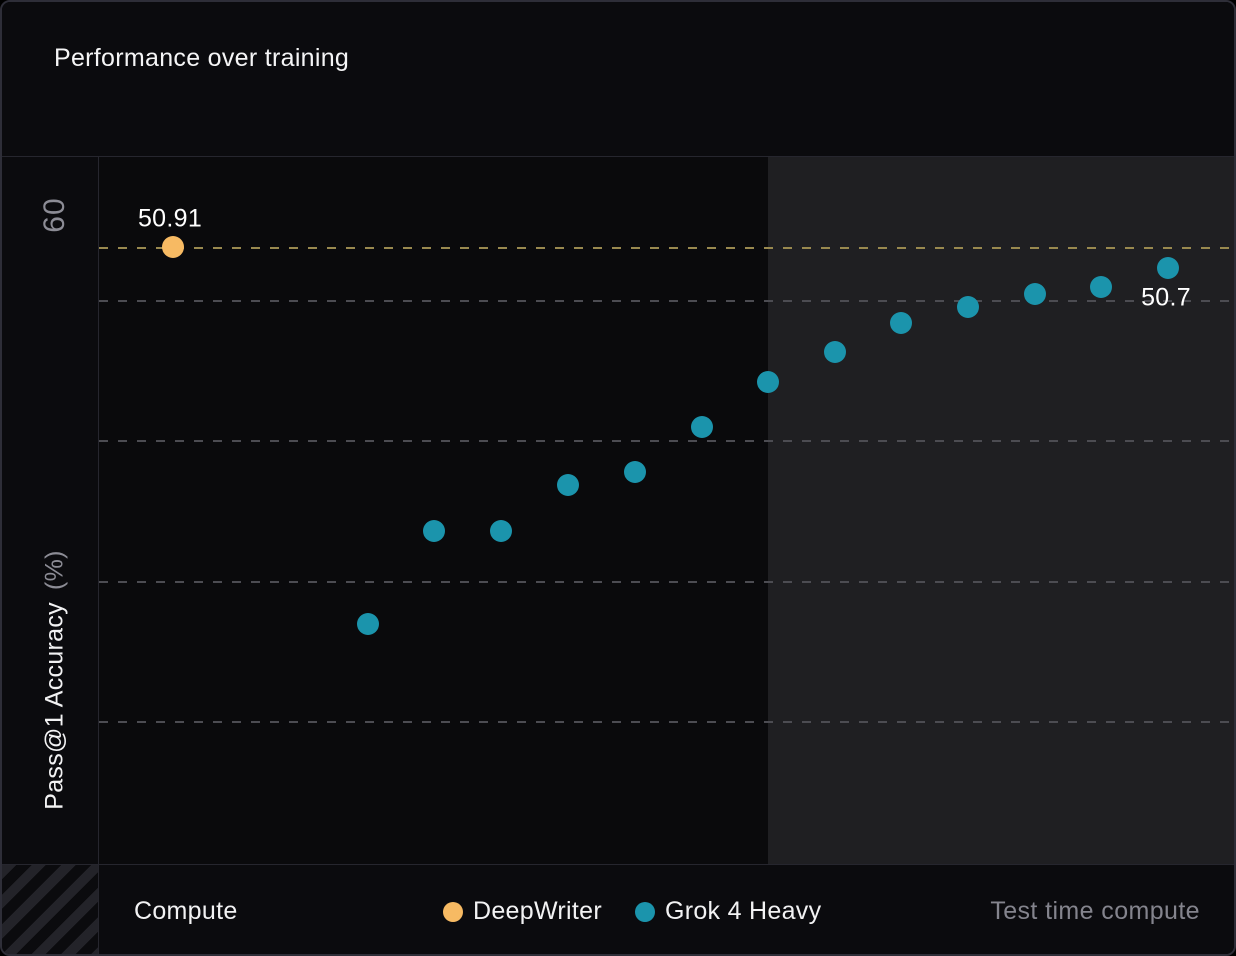 The width and height of the screenshot is (1236, 956). Describe the element at coordinates (1095, 911) in the screenshot. I see `test-time-compute-label: Test time compute` at that location.